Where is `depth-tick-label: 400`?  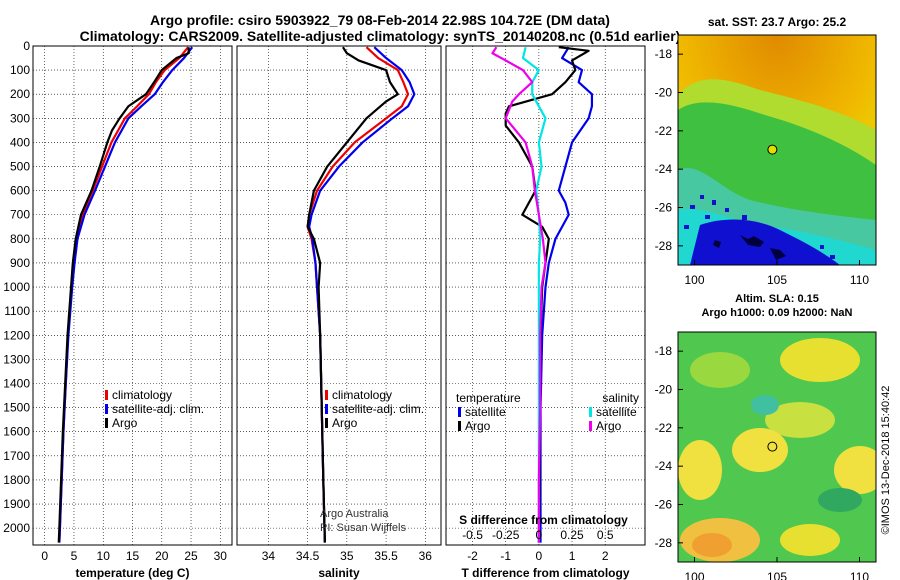
depth-tick-label: 400 is located at coordinates (20, 142).